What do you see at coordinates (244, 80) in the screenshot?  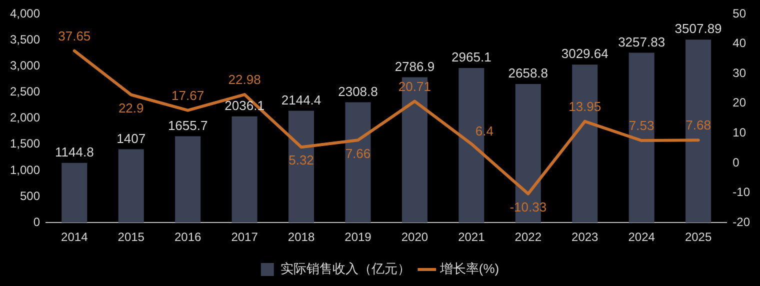 I see `data-label: 22.98` at bounding box center [244, 80].